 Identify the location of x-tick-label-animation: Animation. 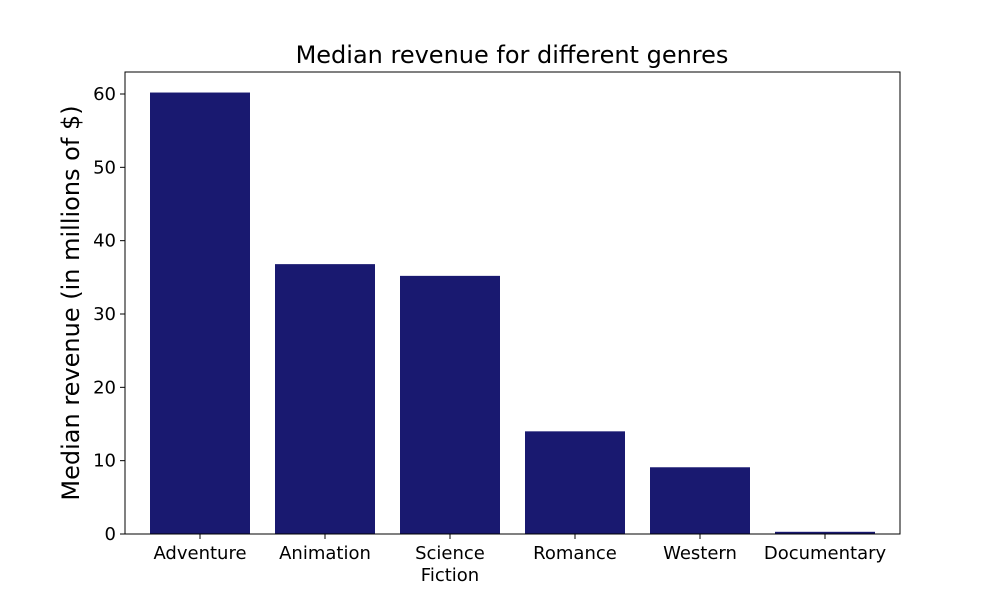
(325, 553).